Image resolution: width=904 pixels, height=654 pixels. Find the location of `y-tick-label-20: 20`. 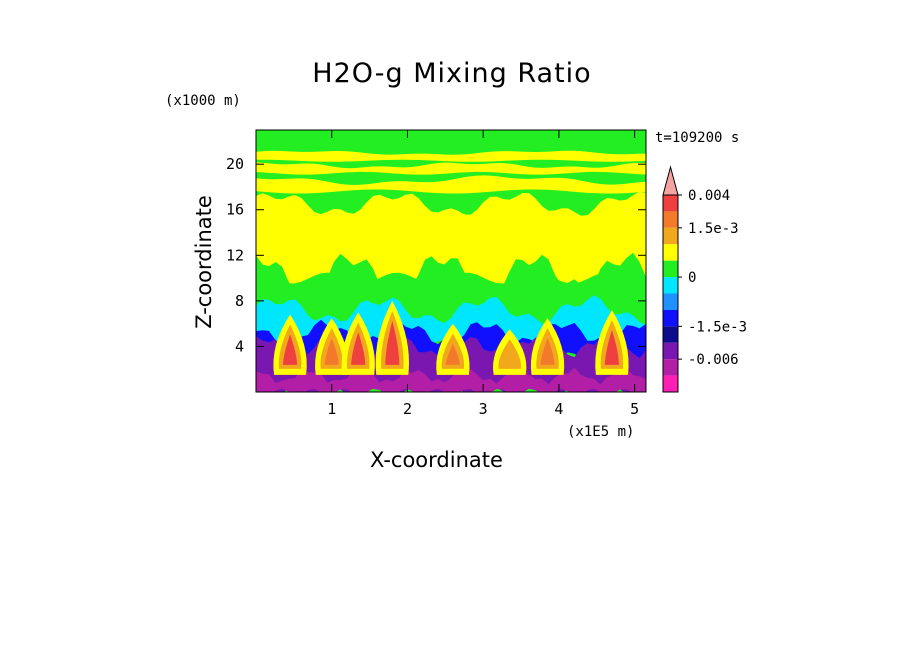

y-tick-label-20: 20 is located at coordinates (235, 164).